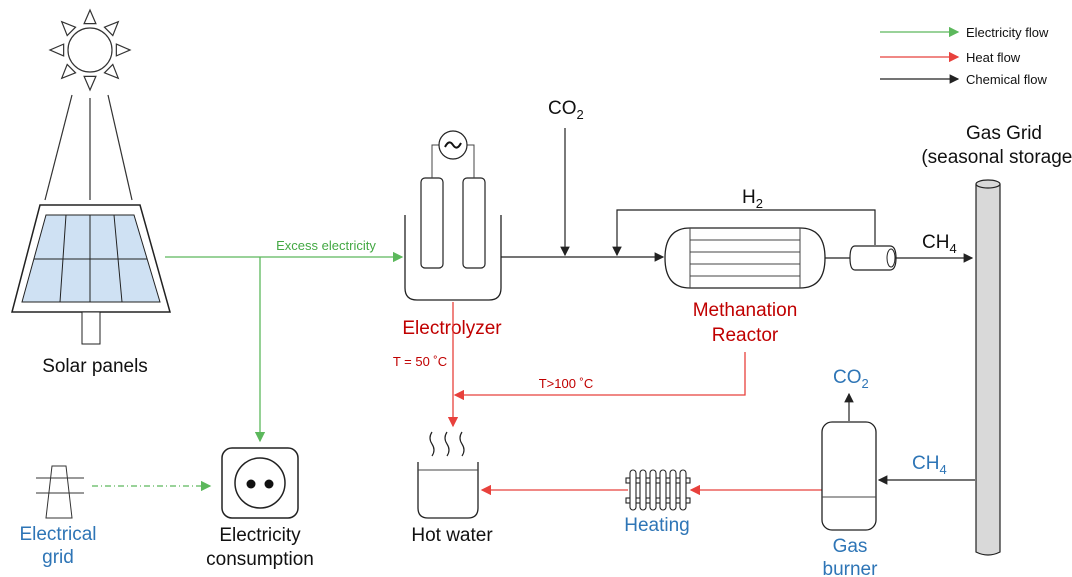 The width and height of the screenshot is (1072, 577). I want to click on heat-flow, so click(599, 376).